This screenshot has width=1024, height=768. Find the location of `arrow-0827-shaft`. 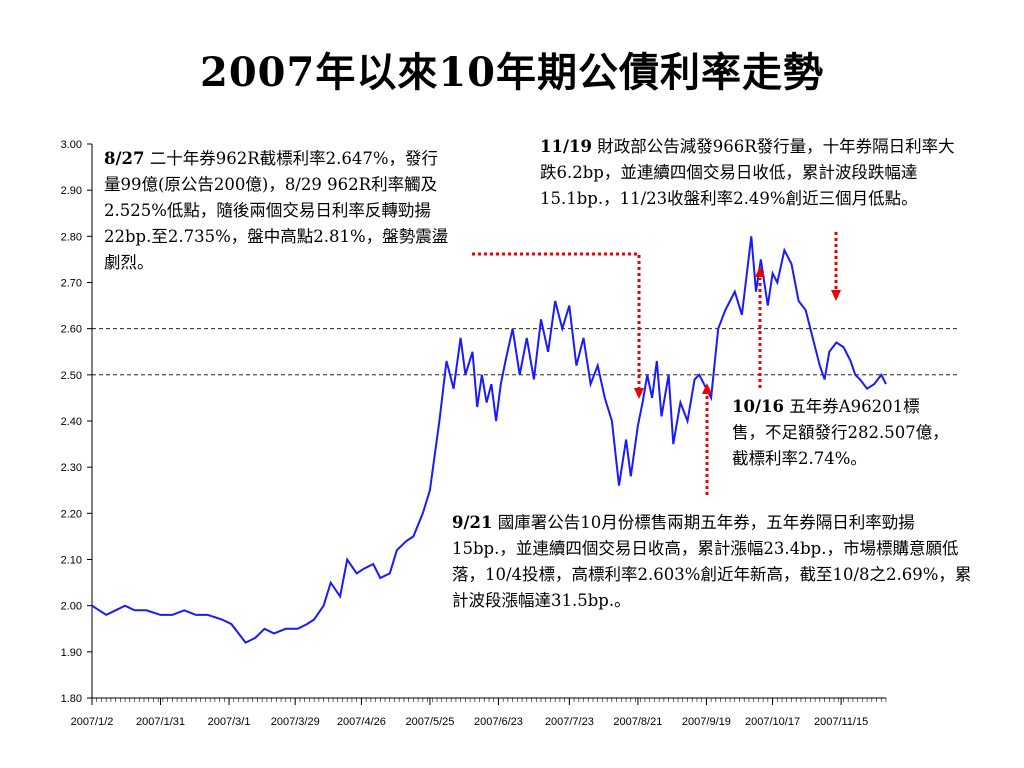

arrow-0827-shaft is located at coordinates (556, 320).